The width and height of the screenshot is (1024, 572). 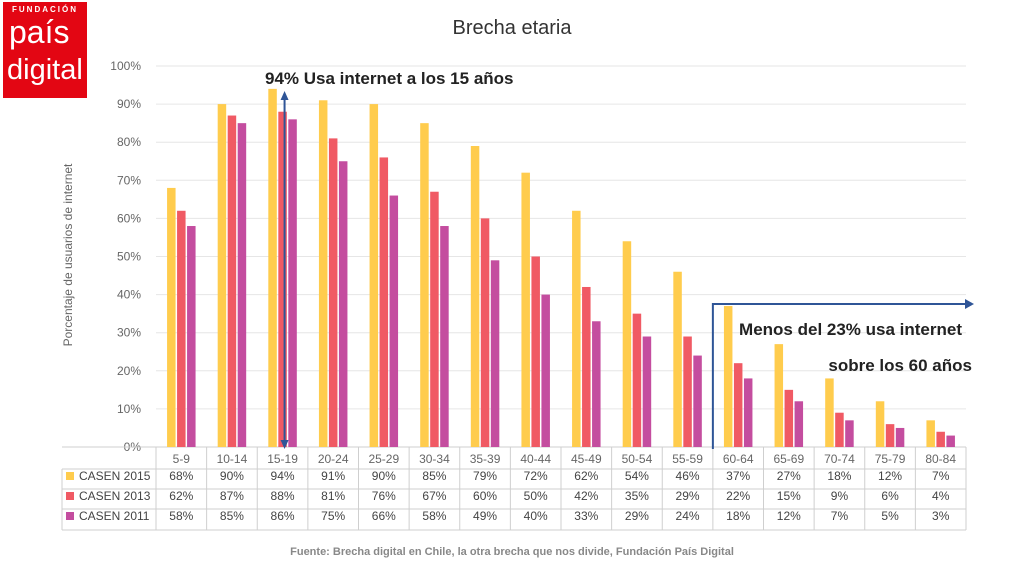 What do you see at coordinates (182, 459) in the screenshot?
I see `x-category-label: 5-9` at bounding box center [182, 459].